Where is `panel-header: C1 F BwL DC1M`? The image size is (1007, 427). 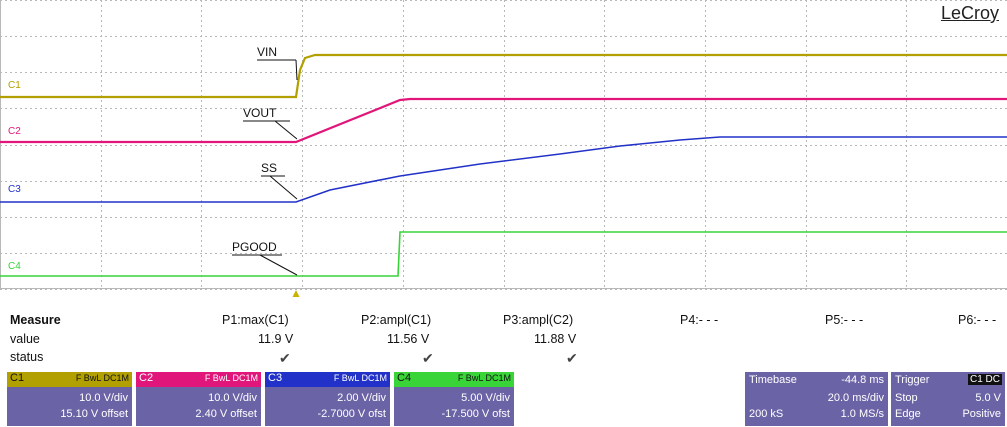 panel-header: C1 F BwL DC1M is located at coordinates (69, 379).